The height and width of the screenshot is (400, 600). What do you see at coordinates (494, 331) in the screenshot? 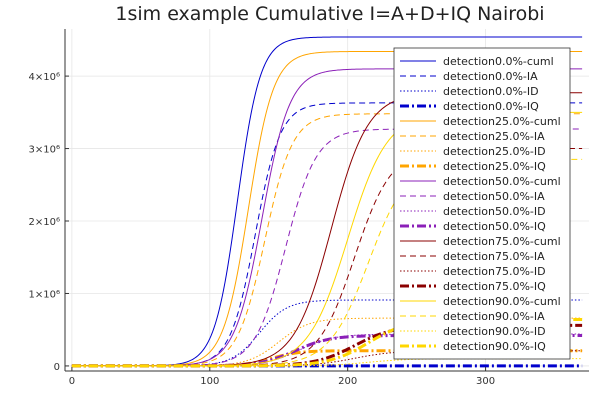
I see `legend-label: detection90.0%-ID` at bounding box center [494, 331].